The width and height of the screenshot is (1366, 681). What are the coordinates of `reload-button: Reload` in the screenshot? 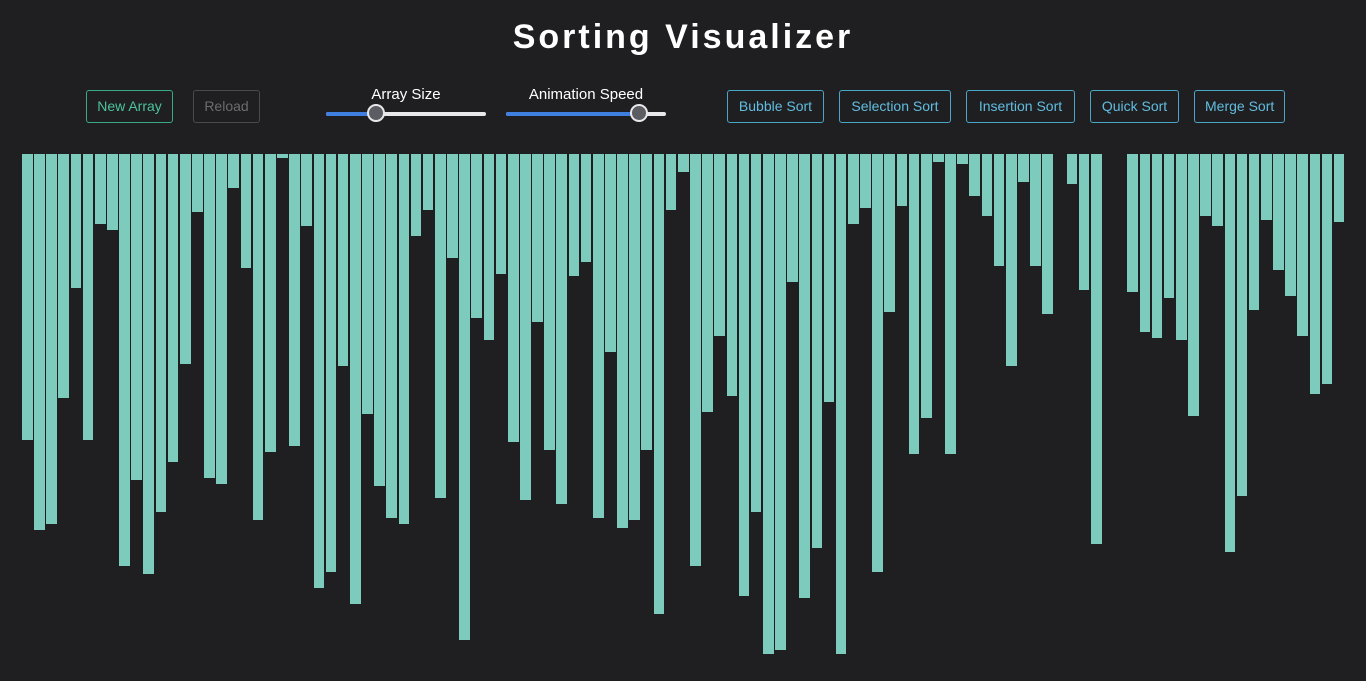 It's located at (226, 106).